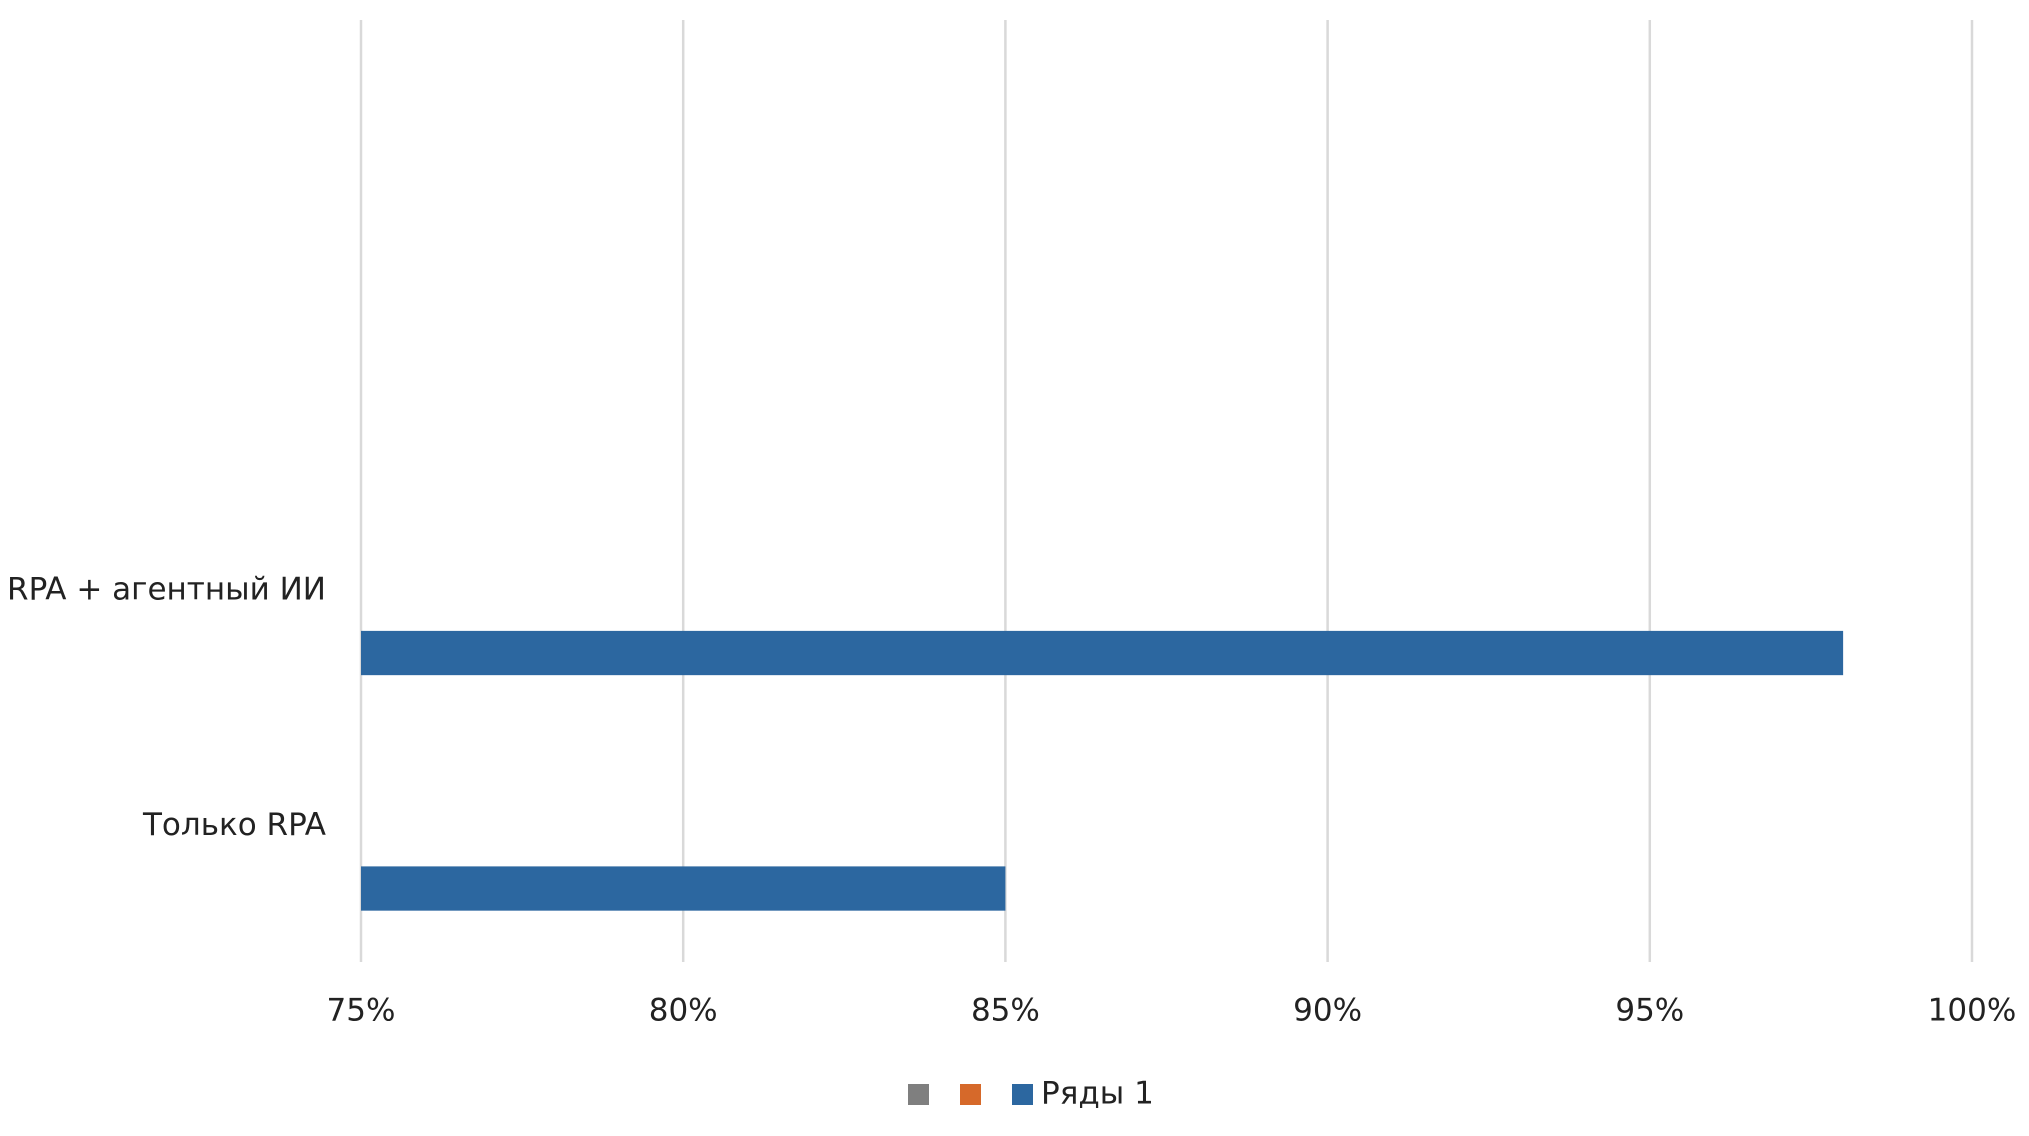  Describe the element at coordinates (361, 1011) in the screenshot. I see `x-tick-label: 75%` at that location.